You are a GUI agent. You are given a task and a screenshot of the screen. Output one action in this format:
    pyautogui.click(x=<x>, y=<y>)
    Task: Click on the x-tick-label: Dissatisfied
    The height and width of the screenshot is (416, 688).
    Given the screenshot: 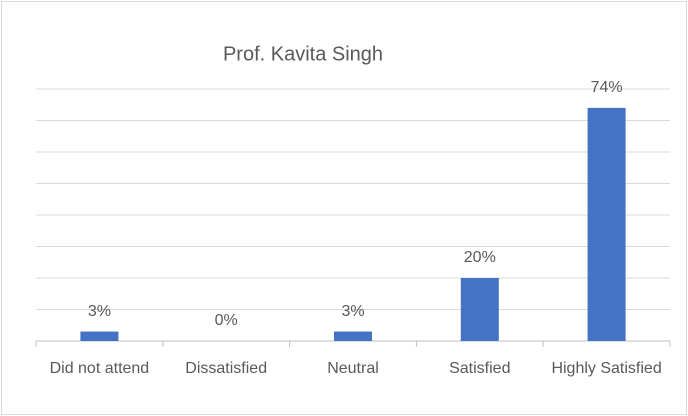 What is the action you would take?
    pyautogui.click(x=226, y=368)
    